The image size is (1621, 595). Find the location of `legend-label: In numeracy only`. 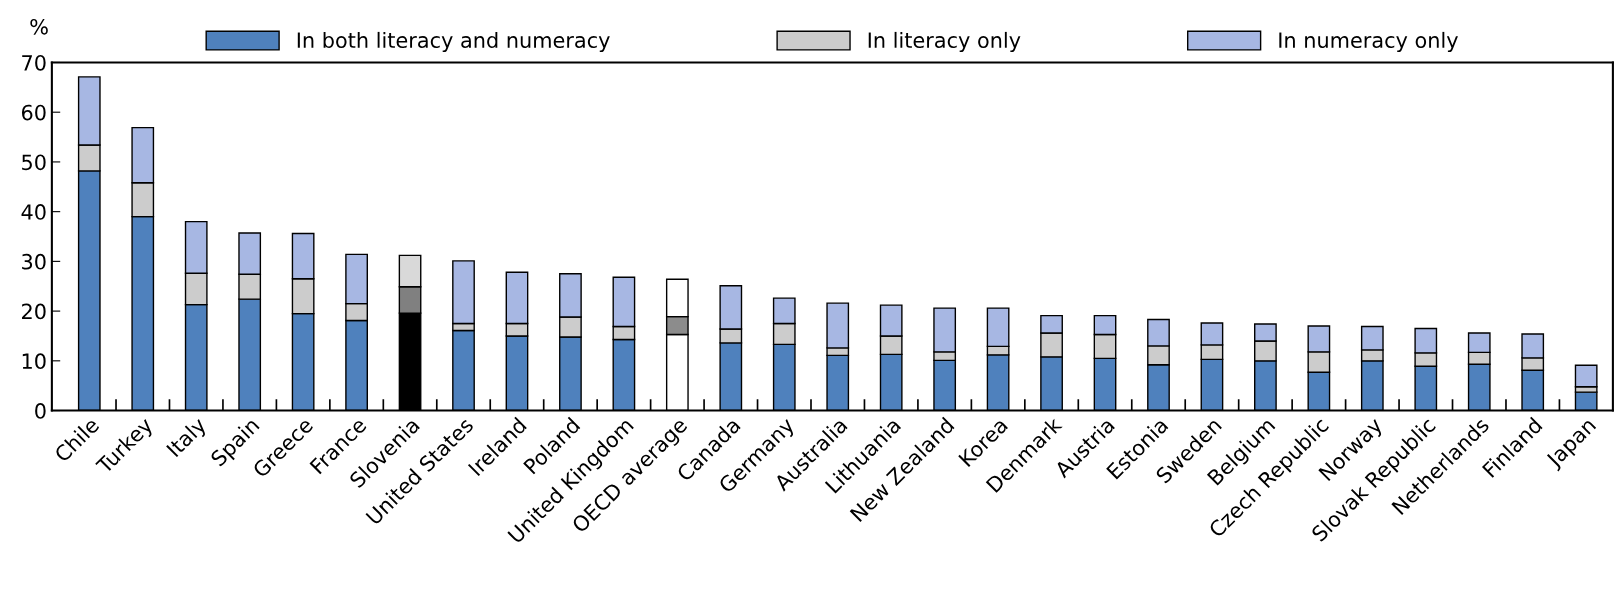

legend-label: In numeracy only is located at coordinates (1368, 42).